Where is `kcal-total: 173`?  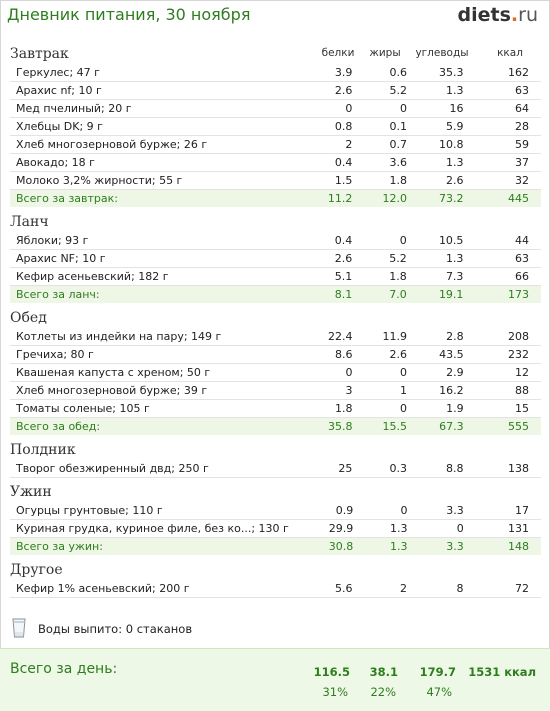 kcal-total: 173 is located at coordinates (502, 294).